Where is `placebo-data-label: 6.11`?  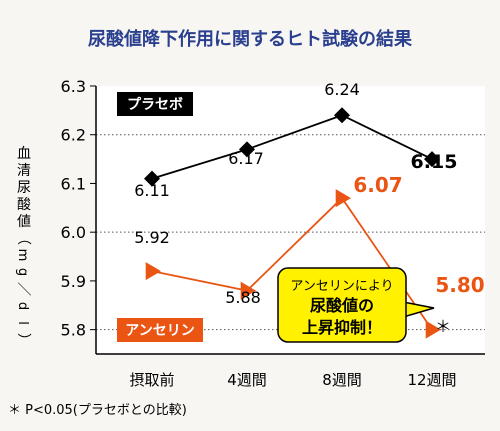
placebo-data-label: 6.11 is located at coordinates (152, 190).